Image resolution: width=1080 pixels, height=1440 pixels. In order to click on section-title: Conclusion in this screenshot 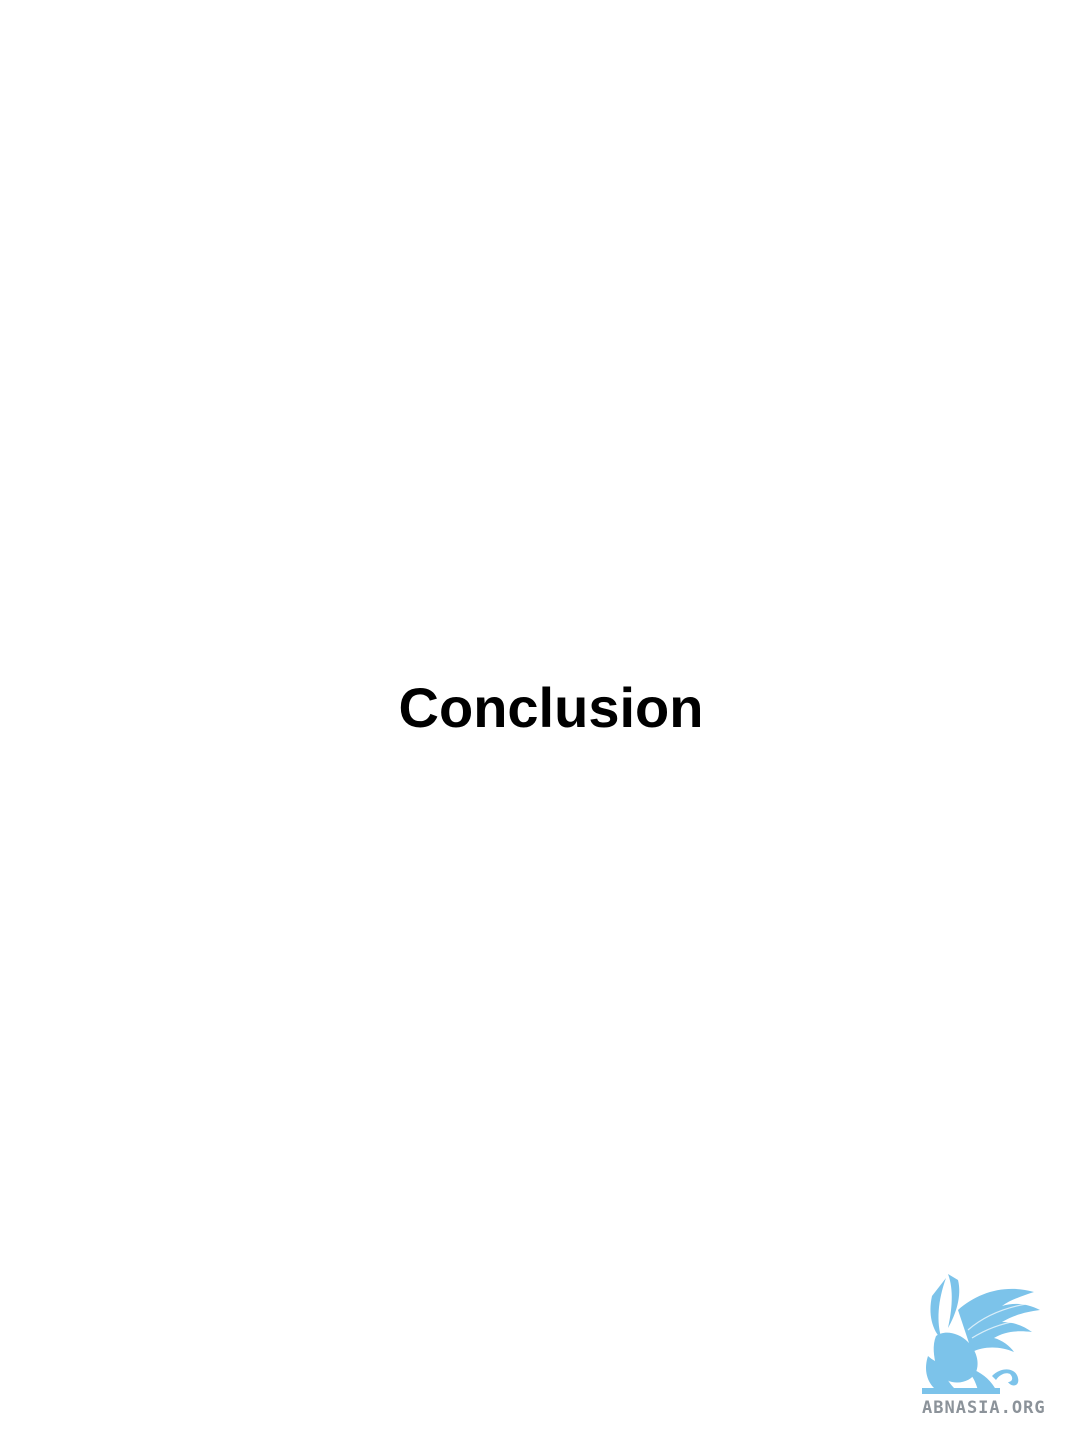, I will do `click(551, 707)`.